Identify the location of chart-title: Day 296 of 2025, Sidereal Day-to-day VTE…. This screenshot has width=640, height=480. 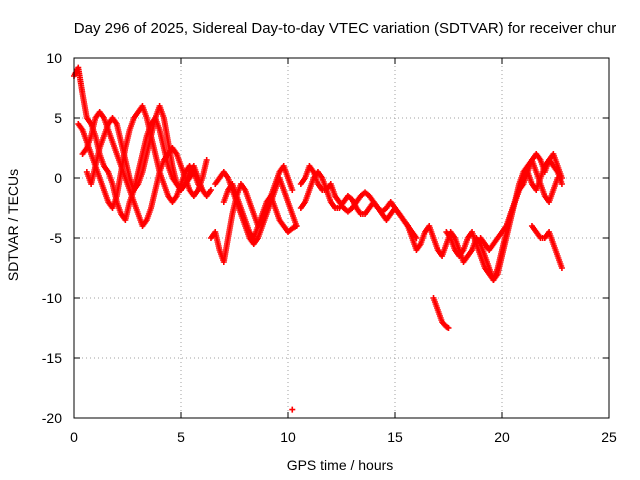
(345, 28).